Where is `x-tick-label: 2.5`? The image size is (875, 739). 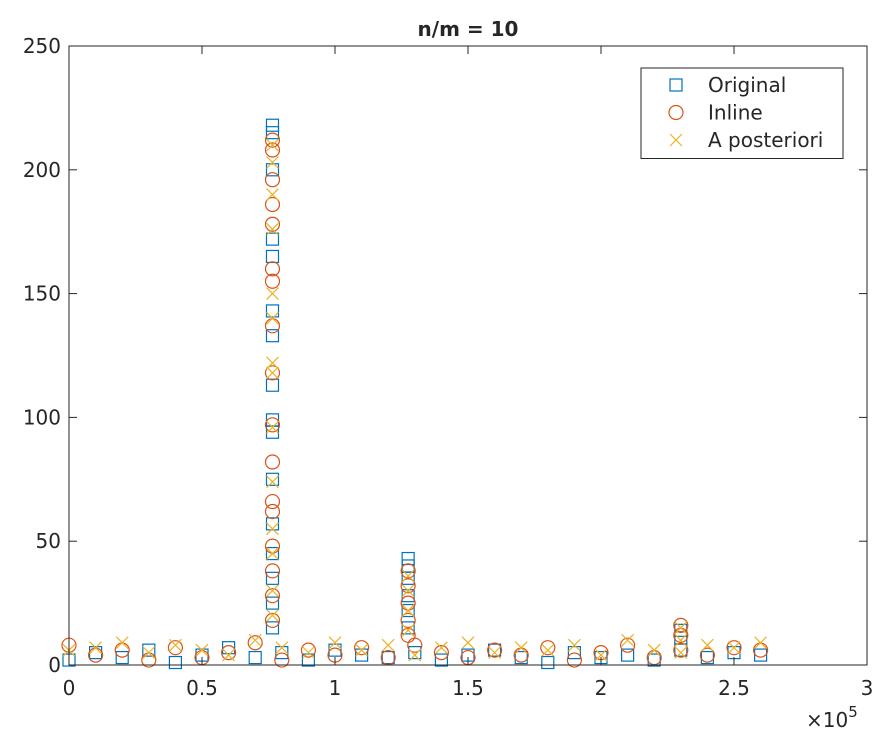 x-tick-label: 2.5 is located at coordinates (734, 688).